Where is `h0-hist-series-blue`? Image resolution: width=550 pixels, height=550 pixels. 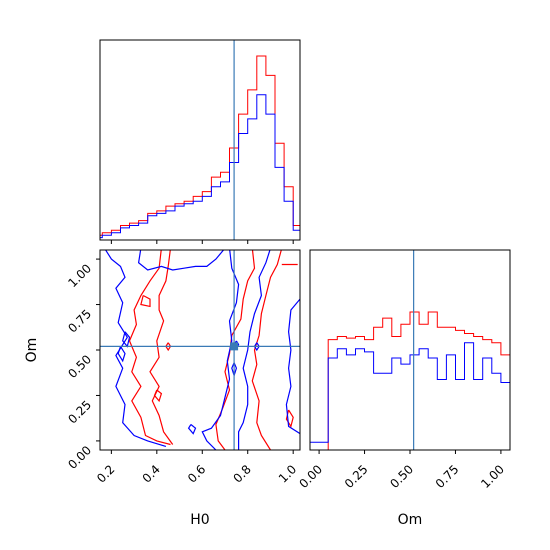 h0-hist-series-blue is located at coordinates (200, 166).